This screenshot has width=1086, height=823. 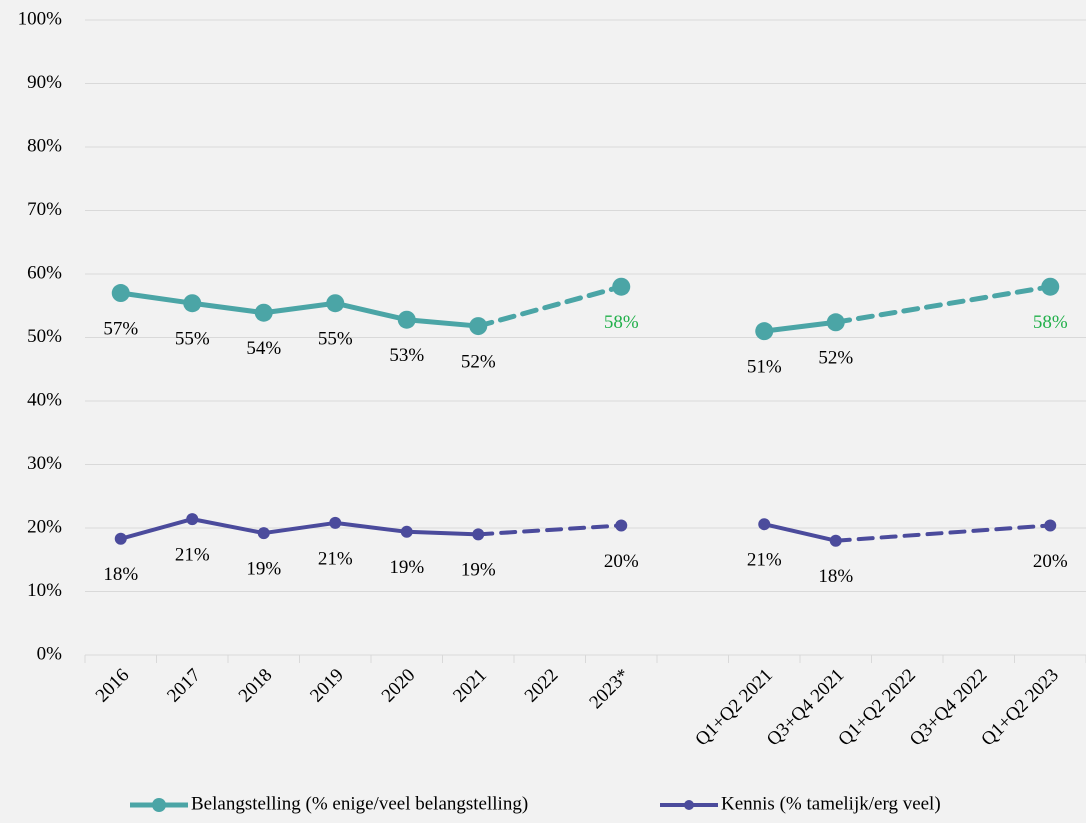 What do you see at coordinates (831, 803) in the screenshot?
I see `legend-label: Kennis (% tamelijk/erg veel)` at bounding box center [831, 803].